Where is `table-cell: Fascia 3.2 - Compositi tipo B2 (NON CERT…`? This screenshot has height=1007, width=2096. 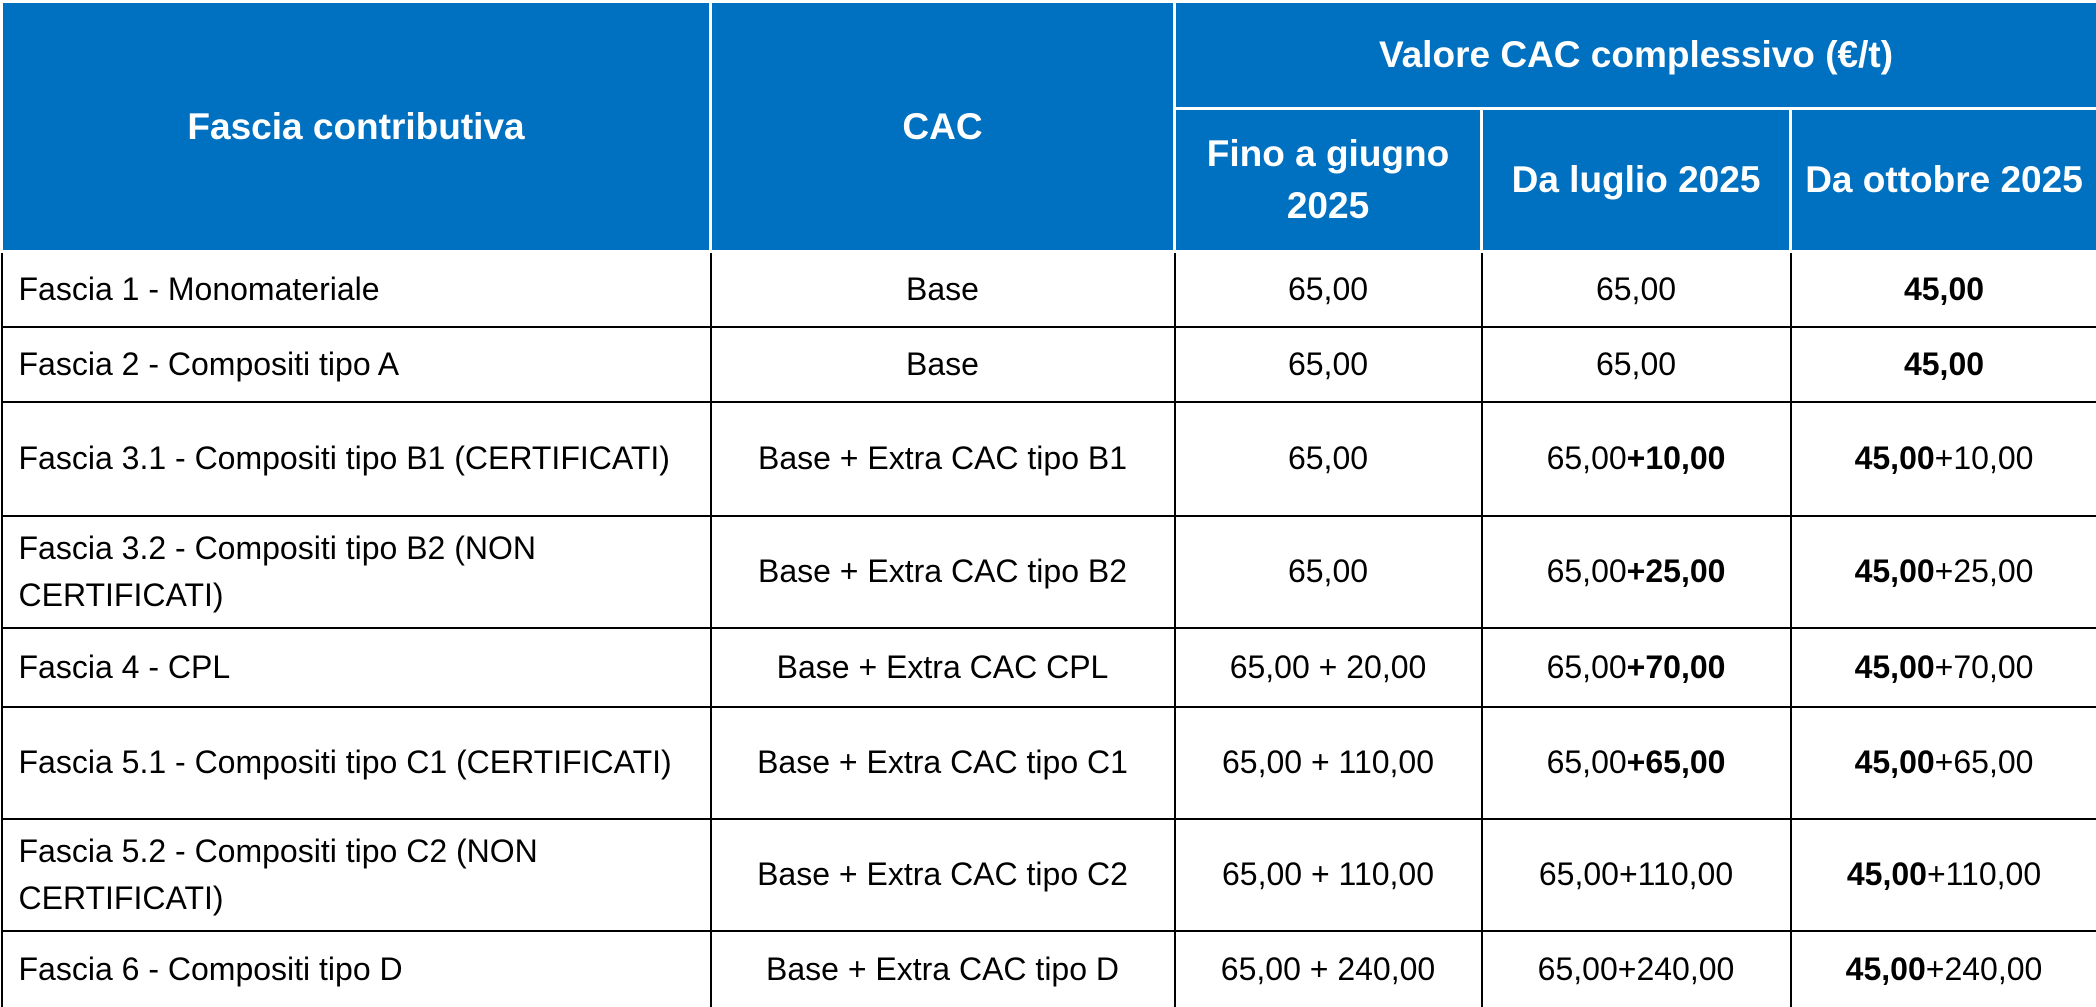
table-cell: Fascia 3.2 - Compositi tipo B2 (NON CERT… is located at coordinates (356, 571).